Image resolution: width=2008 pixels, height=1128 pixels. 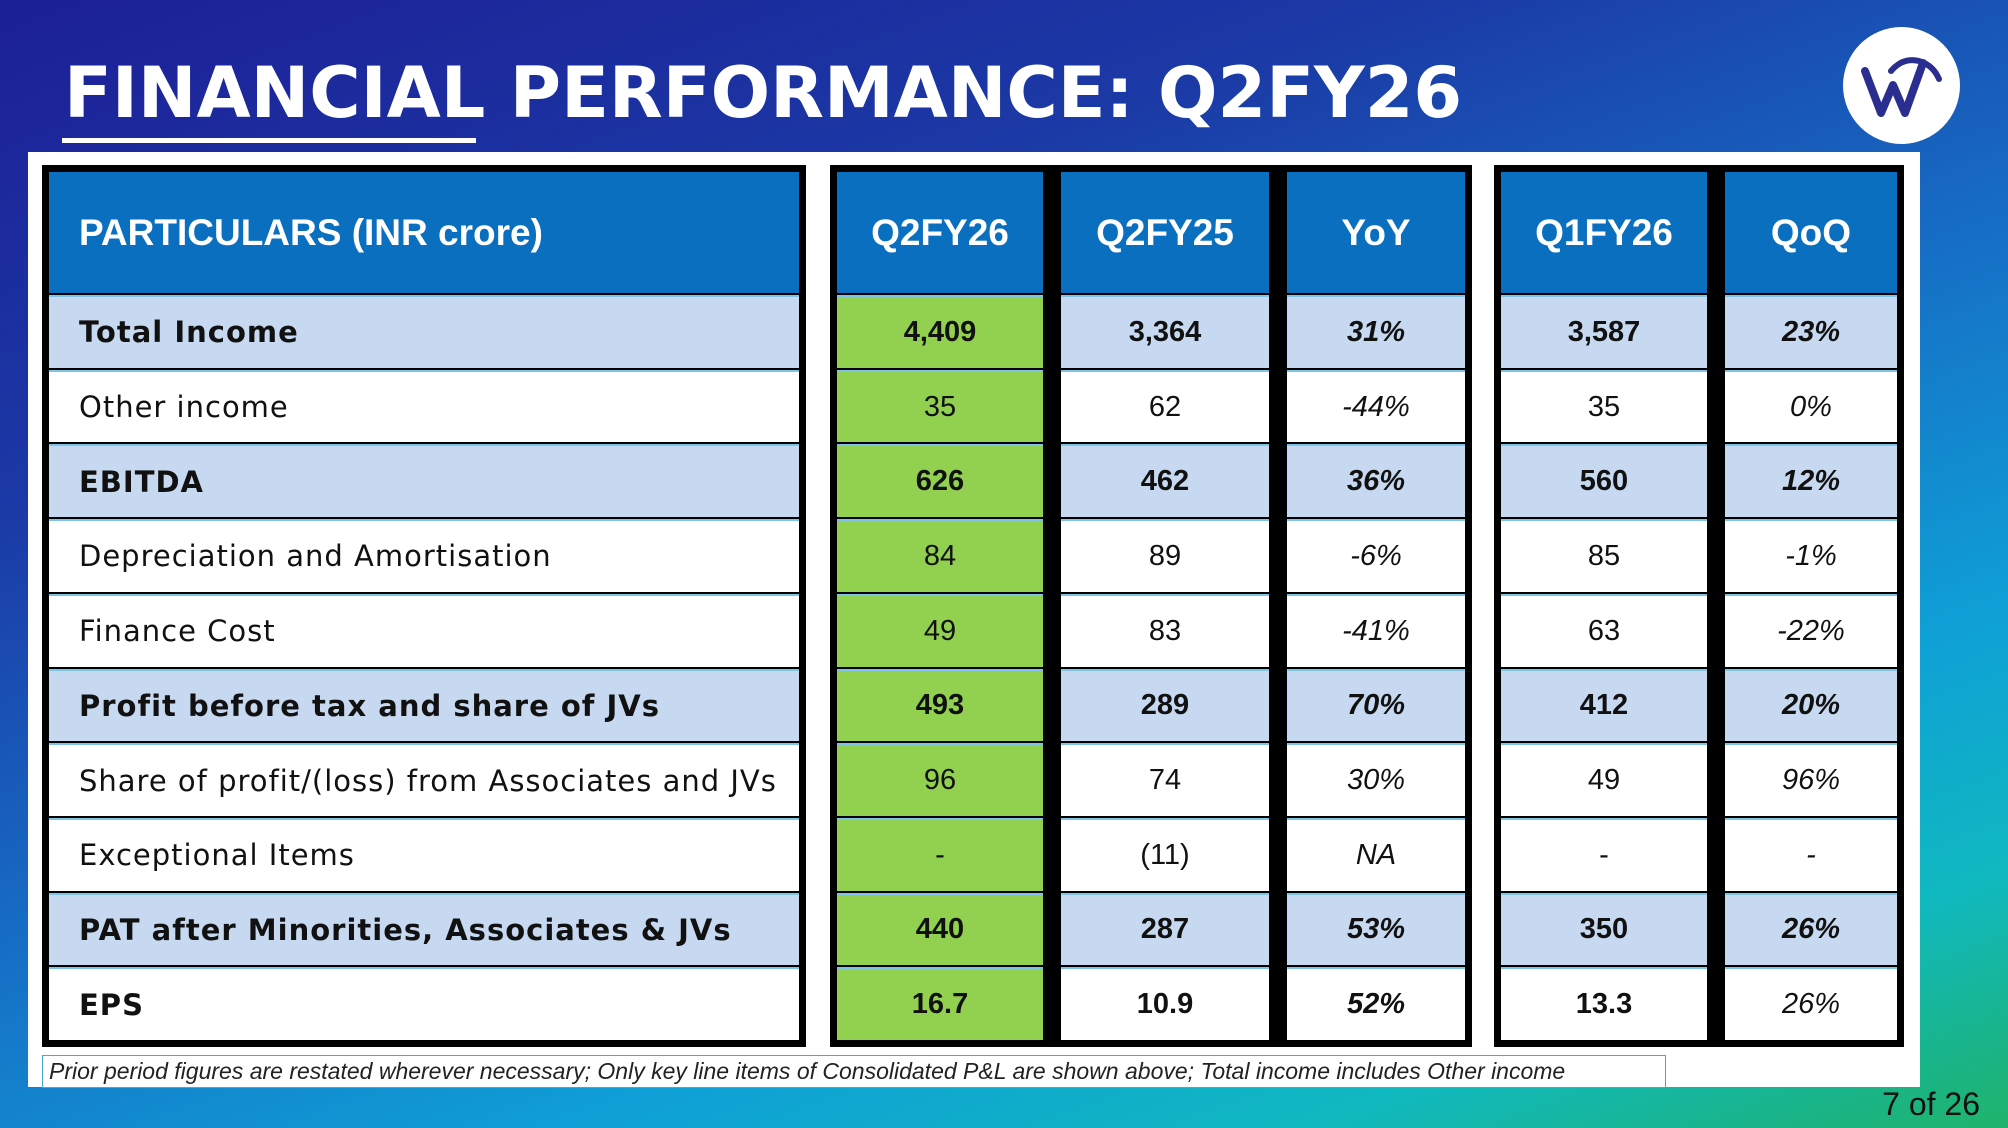 I want to click on row-label: Total Income, so click(x=424, y=331).